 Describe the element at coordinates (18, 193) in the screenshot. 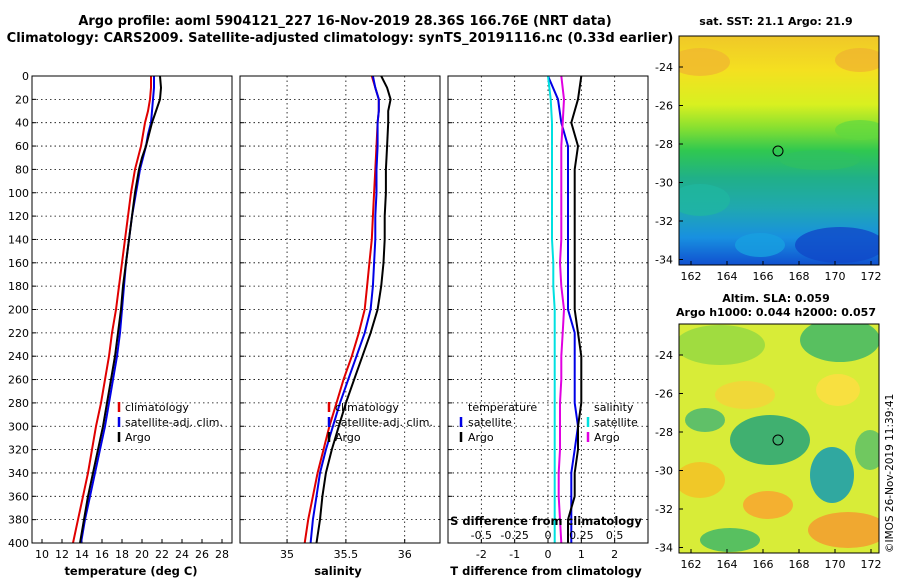

I see `depth-tick-label: 100` at that location.